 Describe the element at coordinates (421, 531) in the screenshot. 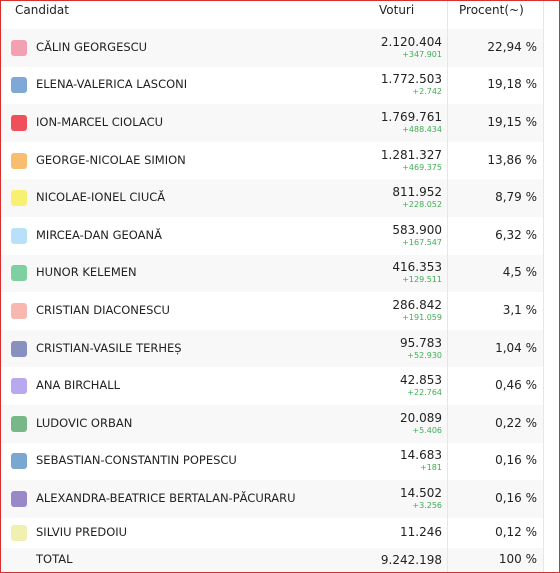

I see `votes: 11.246` at that location.